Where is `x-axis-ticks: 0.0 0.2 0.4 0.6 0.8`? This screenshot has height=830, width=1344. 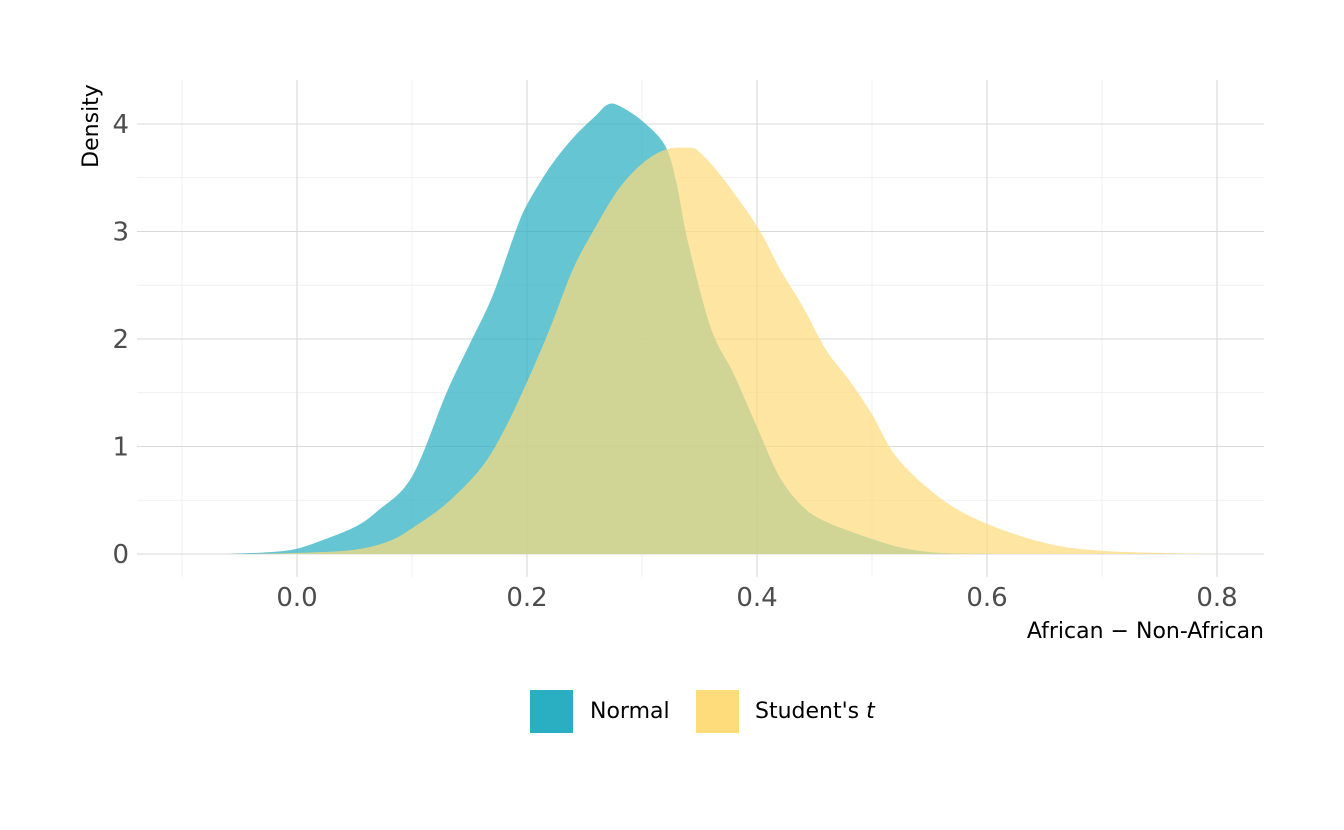 x-axis-ticks: 0.0 0.2 0.4 0.6 0.8 is located at coordinates (756, 598).